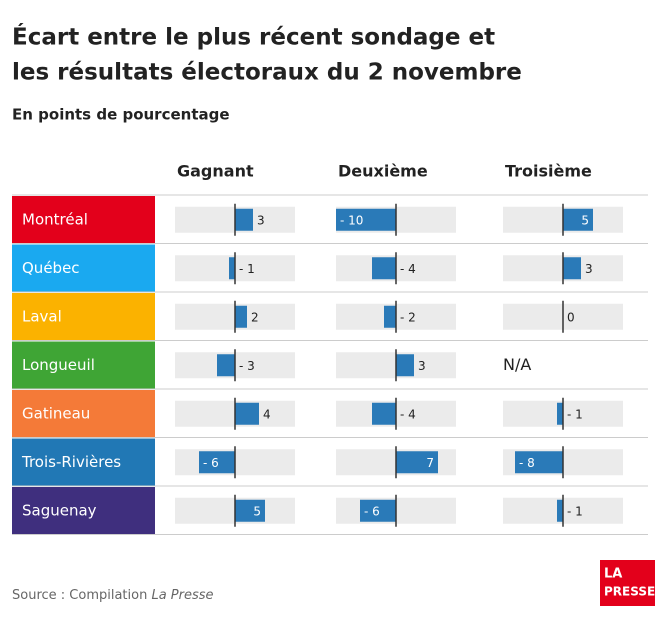 The image size is (660, 619). Describe the element at coordinates (58, 365) in the screenshot. I see `row-label: Longueuil` at that location.